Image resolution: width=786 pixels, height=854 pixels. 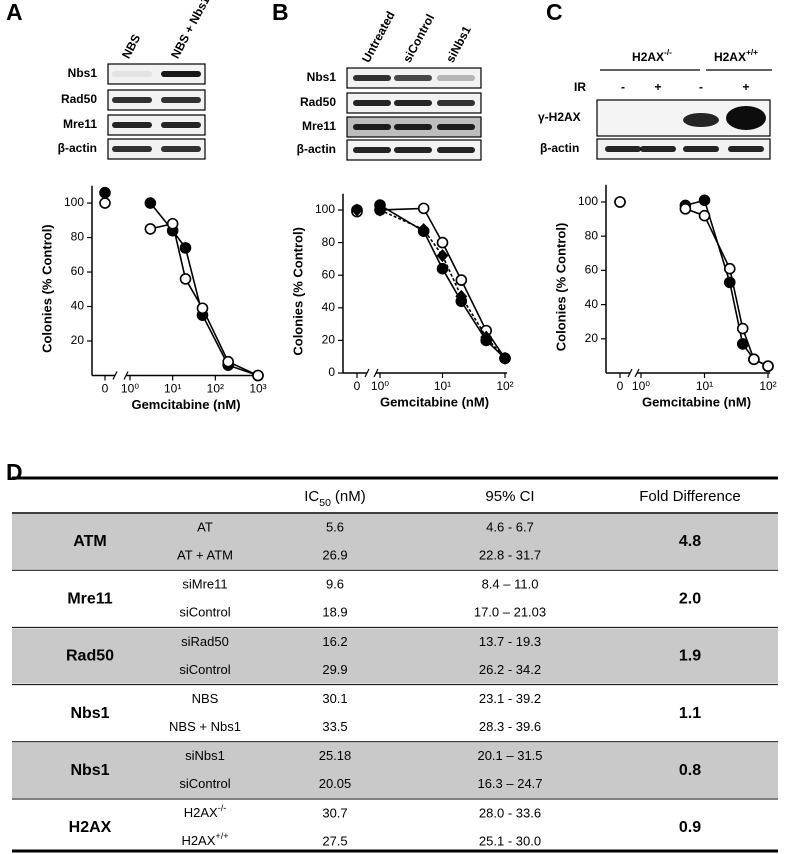 I want to click on confidence-interval: 8.4 – 11.0, so click(x=510, y=584).